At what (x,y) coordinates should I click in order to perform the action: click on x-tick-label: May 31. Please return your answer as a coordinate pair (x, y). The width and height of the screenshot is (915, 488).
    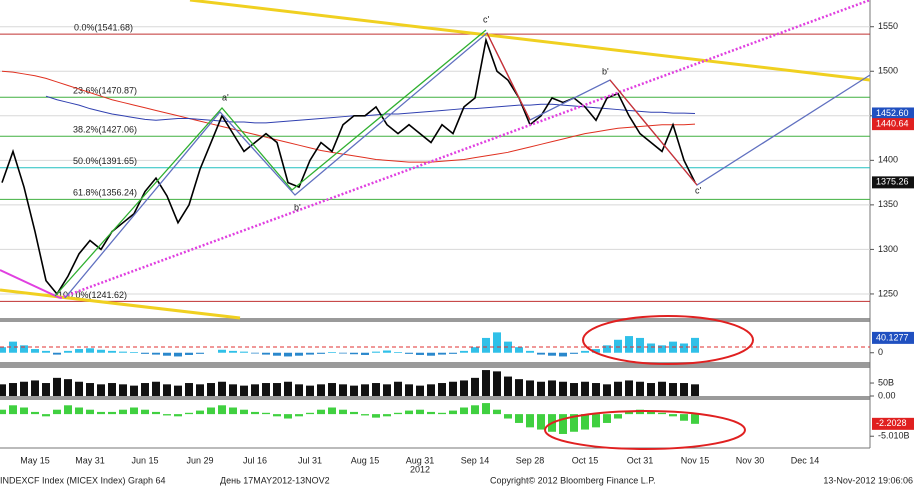
    Looking at the image, I should click on (90, 460).